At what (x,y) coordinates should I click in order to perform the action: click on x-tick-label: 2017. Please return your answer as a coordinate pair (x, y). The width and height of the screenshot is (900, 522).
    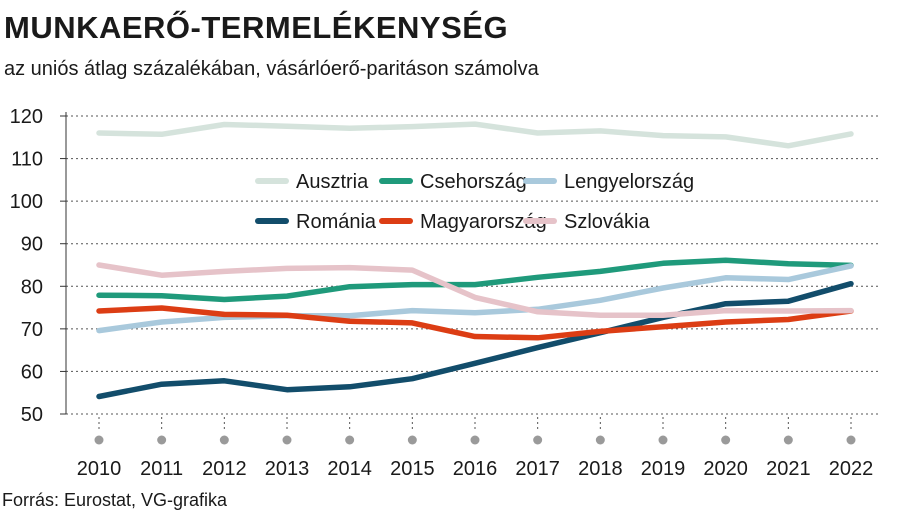
    Looking at the image, I should click on (537, 469).